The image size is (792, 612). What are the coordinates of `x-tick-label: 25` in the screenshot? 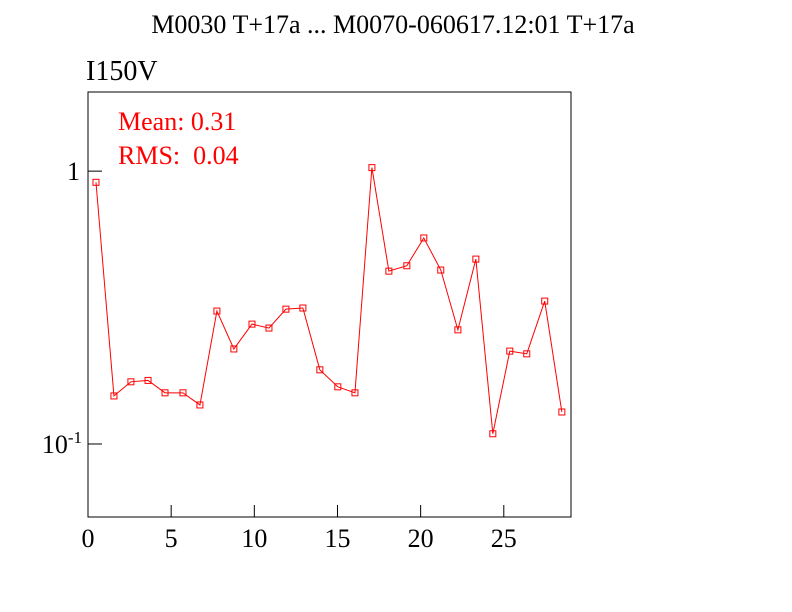 It's located at (504, 538).